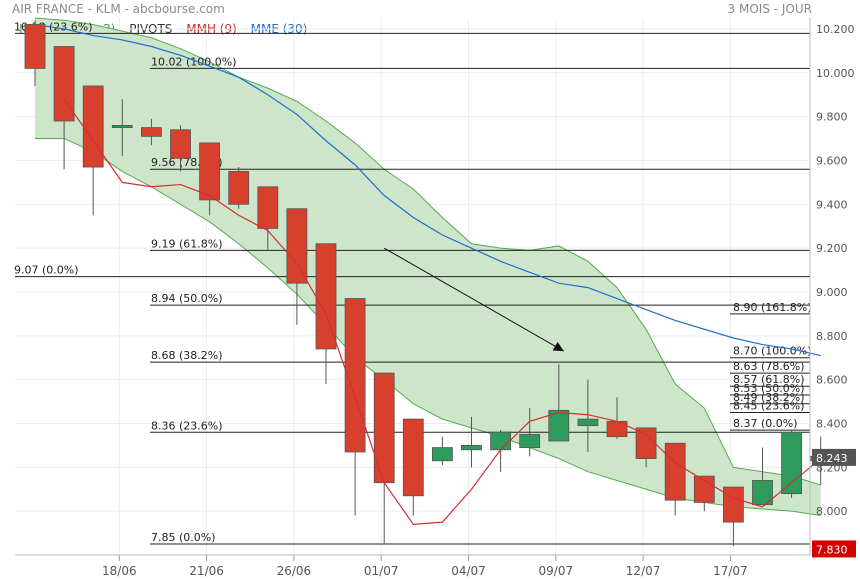 The image size is (860, 580). Describe the element at coordinates (769, 366) in the screenshot. I see `pivot-label: 8.63 (78.6%)` at that location.